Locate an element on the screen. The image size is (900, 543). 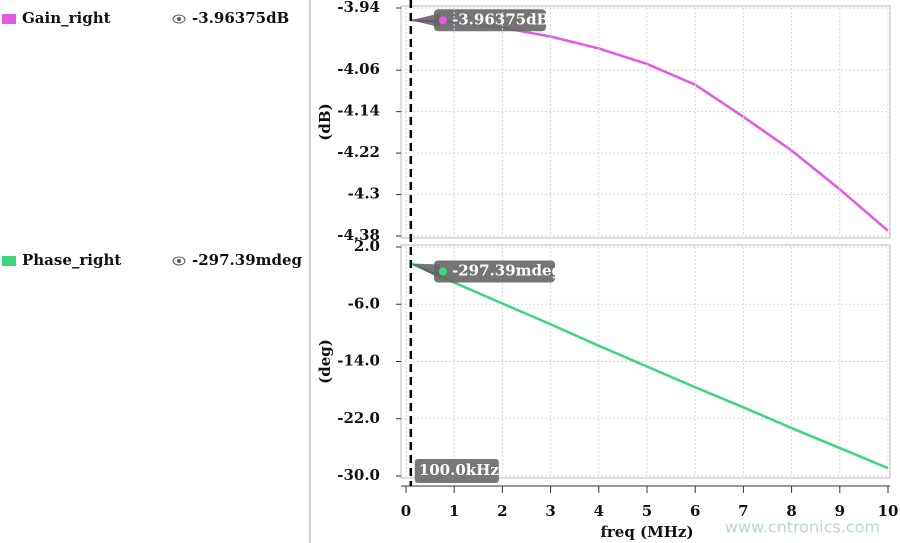
x-tick-label: 4 is located at coordinates (599, 511).